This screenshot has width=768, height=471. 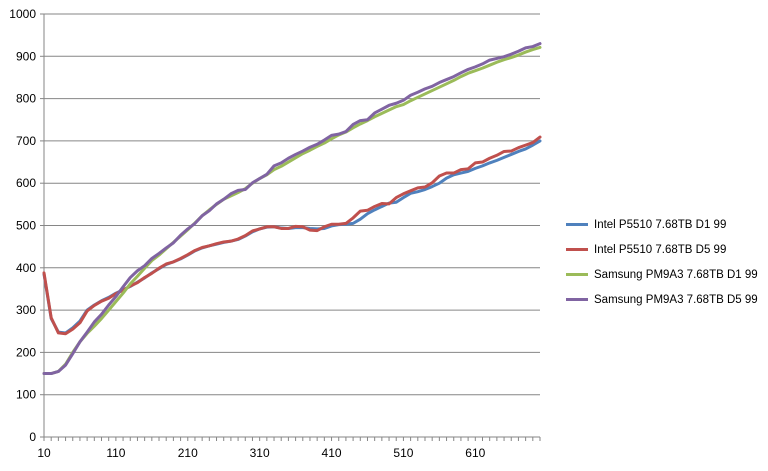 I want to click on legend-label: Samsung PM9A3 7.68TB D5 99, so click(x=676, y=299).